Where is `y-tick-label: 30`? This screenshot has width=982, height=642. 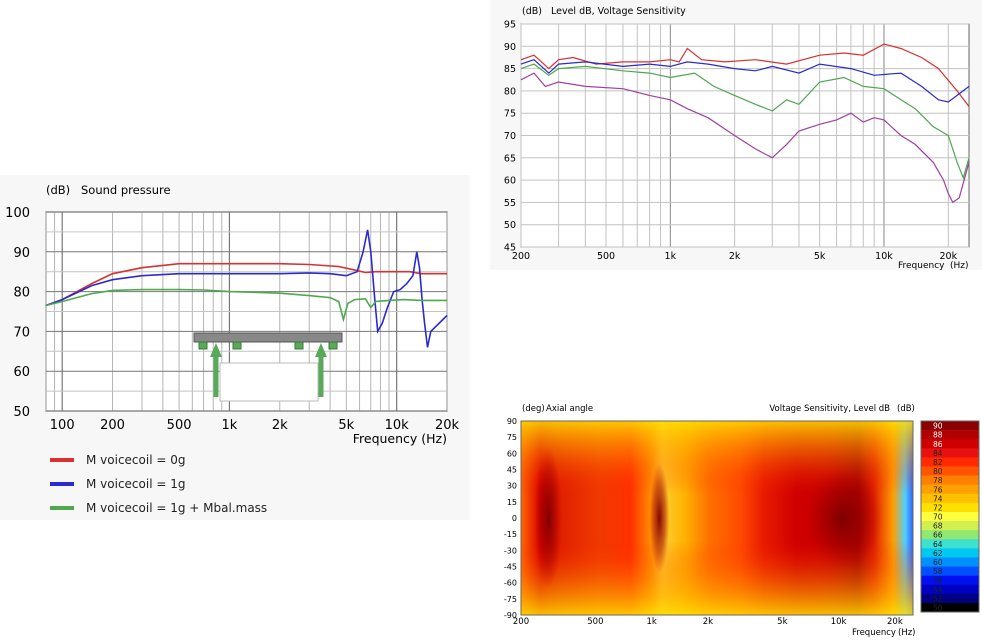 y-tick-label: 30 is located at coordinates (512, 486).